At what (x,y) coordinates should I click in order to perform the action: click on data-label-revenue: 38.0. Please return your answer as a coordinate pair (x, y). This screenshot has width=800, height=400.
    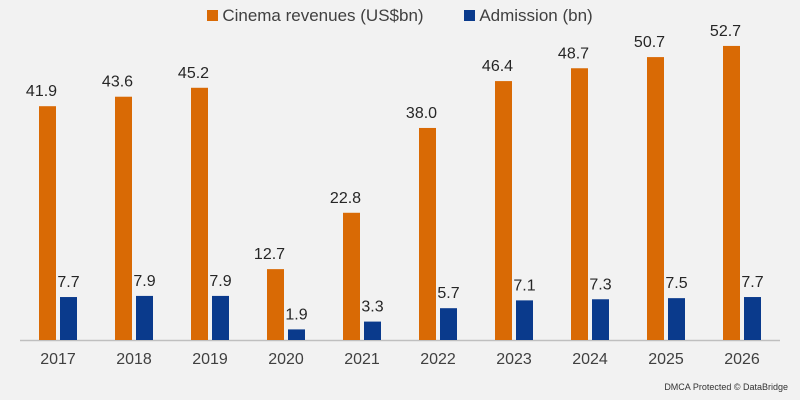
    Looking at the image, I should click on (421, 113).